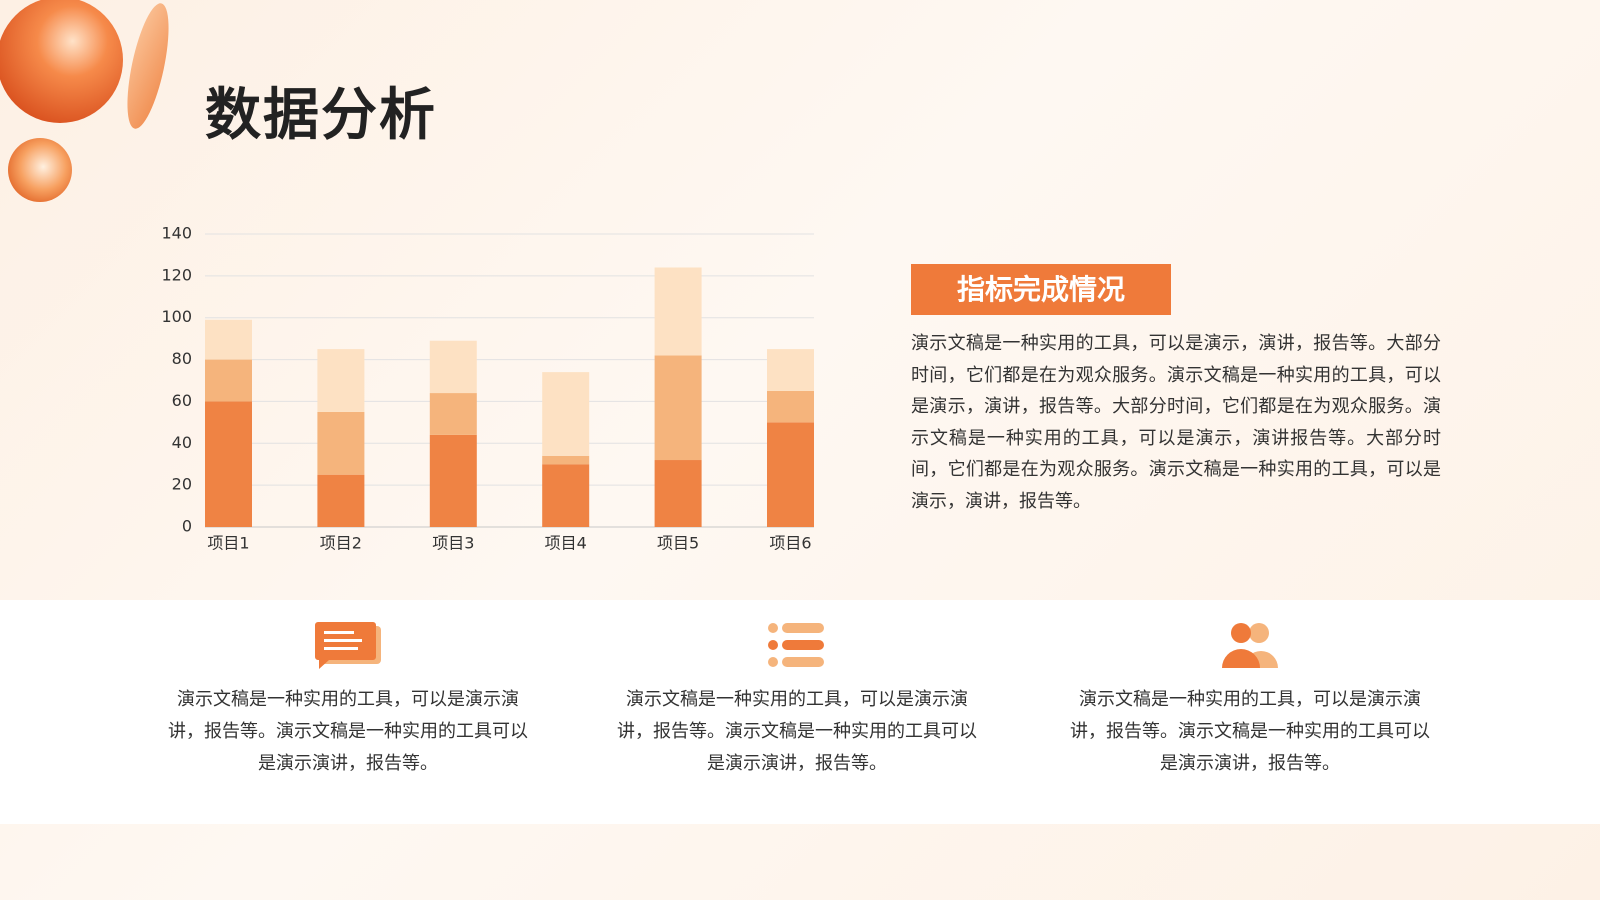  Describe the element at coordinates (182, 484) in the screenshot. I see `y-tick-label: 20` at that location.